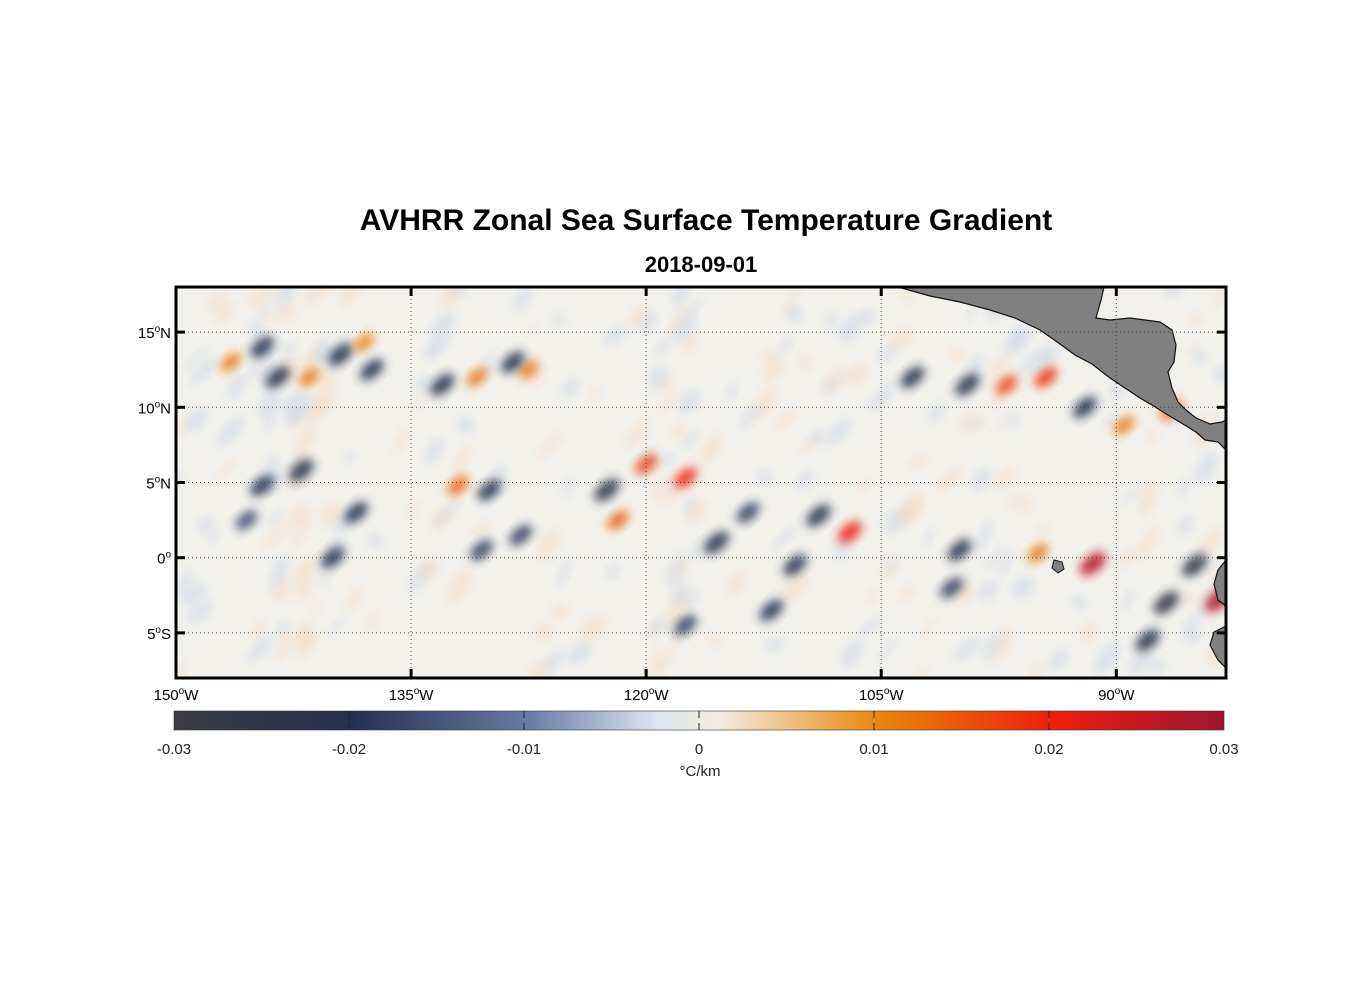 Image resolution: width=1356 pixels, height=1000 pixels. What do you see at coordinates (1061, 369) in the screenshot?
I see `land-central-america` at bounding box center [1061, 369].